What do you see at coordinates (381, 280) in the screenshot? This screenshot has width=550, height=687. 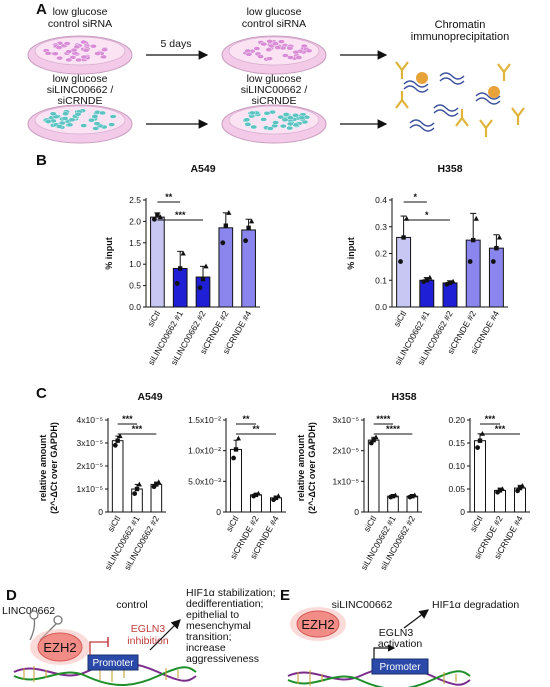 I see `y-tick-label: 0.1` at bounding box center [381, 280].